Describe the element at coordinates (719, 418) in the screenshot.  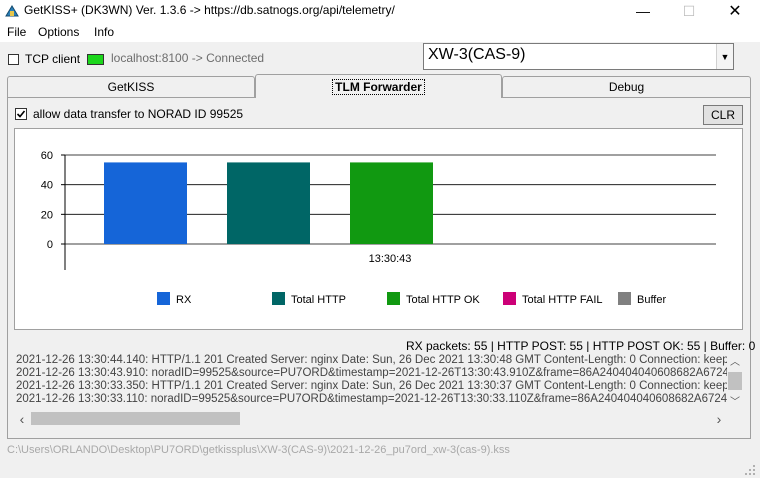
I see `scroll-right-icon: ›` at that location.